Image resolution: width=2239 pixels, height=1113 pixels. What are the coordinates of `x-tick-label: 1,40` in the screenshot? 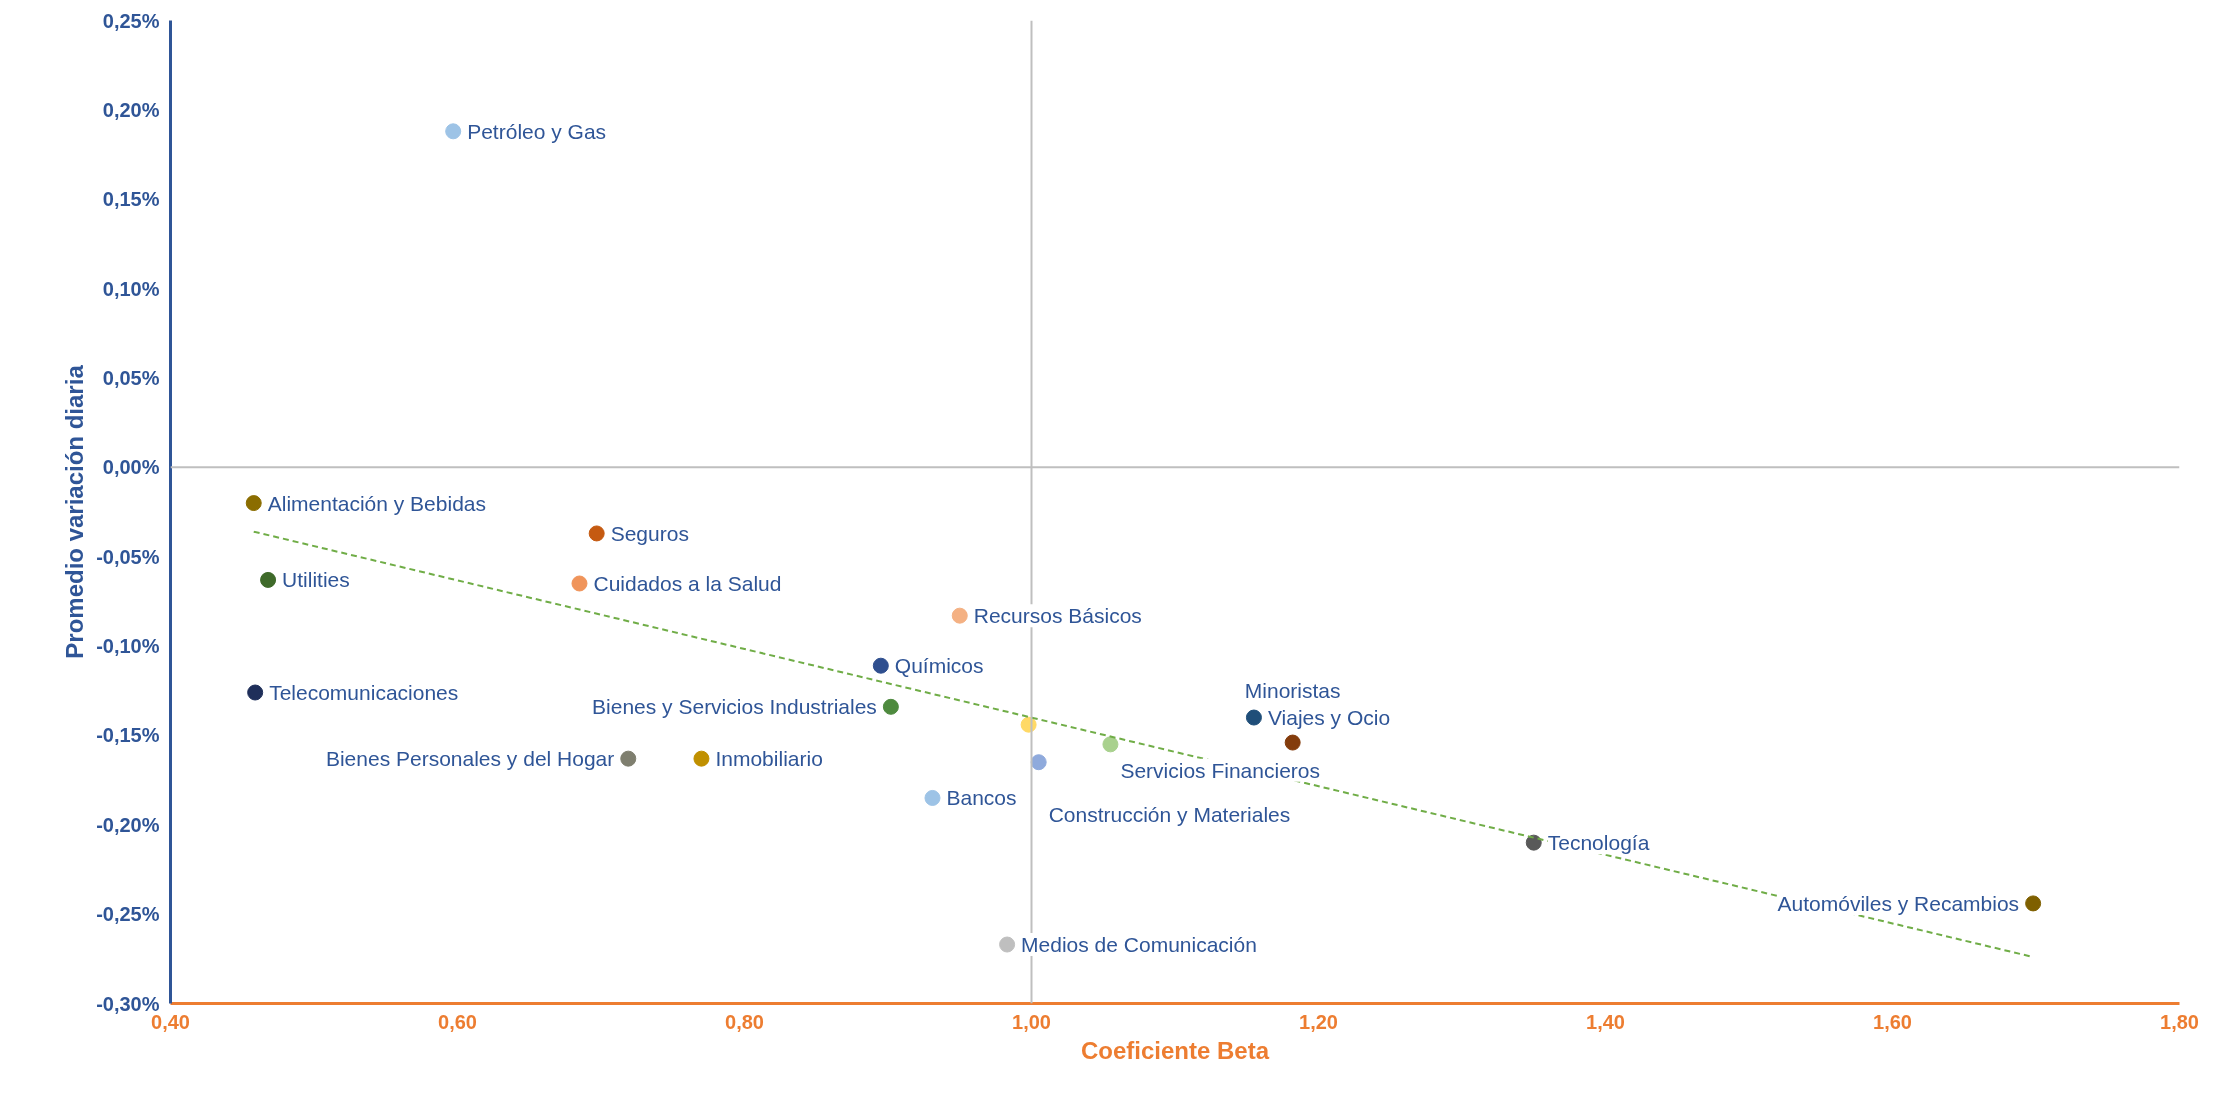 It's located at (1605, 1021).